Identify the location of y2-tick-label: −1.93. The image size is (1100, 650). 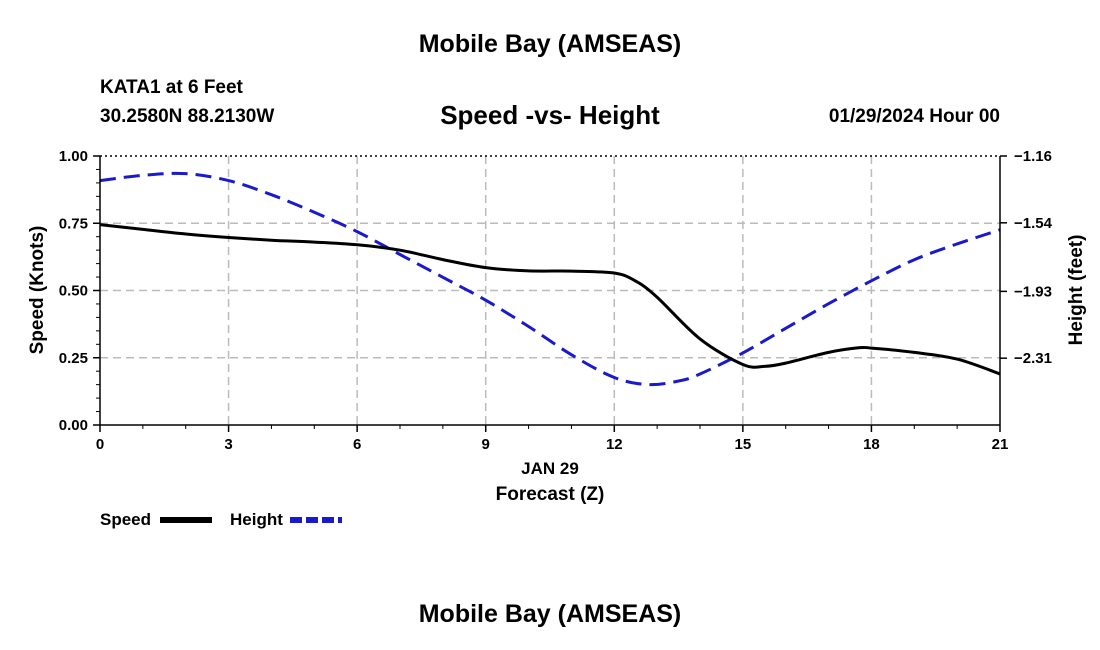
(1033, 291).